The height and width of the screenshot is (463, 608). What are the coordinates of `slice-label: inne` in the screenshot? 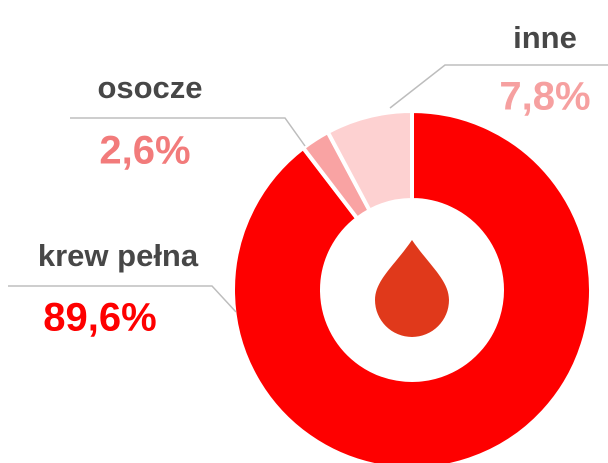 It's located at (545, 37).